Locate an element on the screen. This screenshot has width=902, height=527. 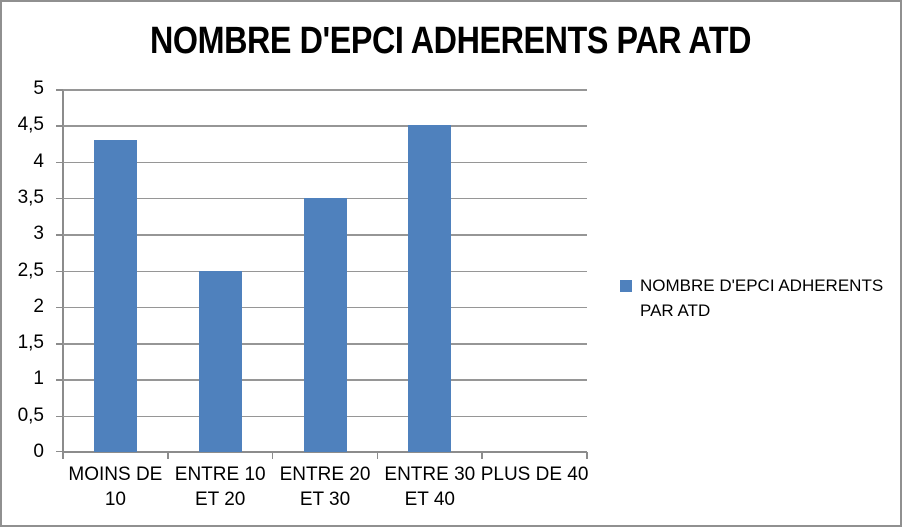
y-tick-label: 0 is located at coordinates (38, 451).